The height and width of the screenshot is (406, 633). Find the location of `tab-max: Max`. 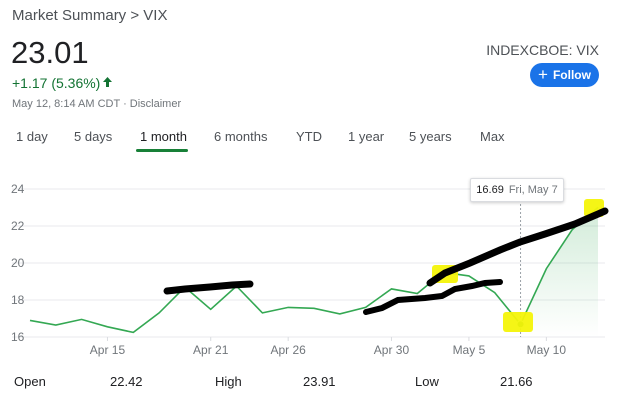

tab-max: Max is located at coordinates (492, 136).